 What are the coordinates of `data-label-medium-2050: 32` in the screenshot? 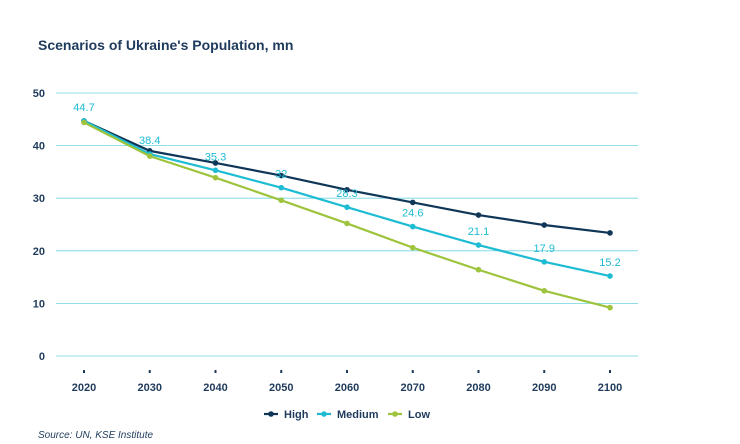 It's located at (281, 175).